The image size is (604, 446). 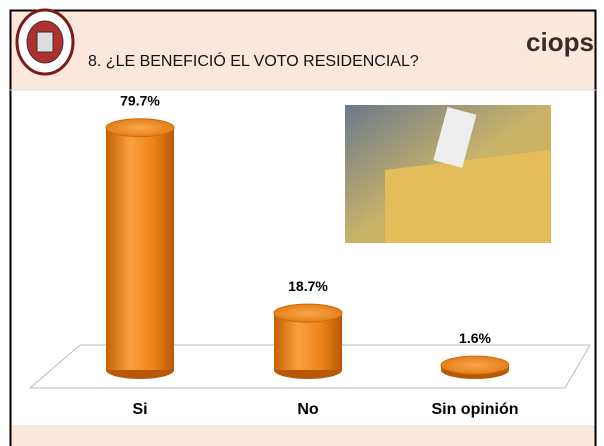 I want to click on bar-body, so click(x=140, y=248).